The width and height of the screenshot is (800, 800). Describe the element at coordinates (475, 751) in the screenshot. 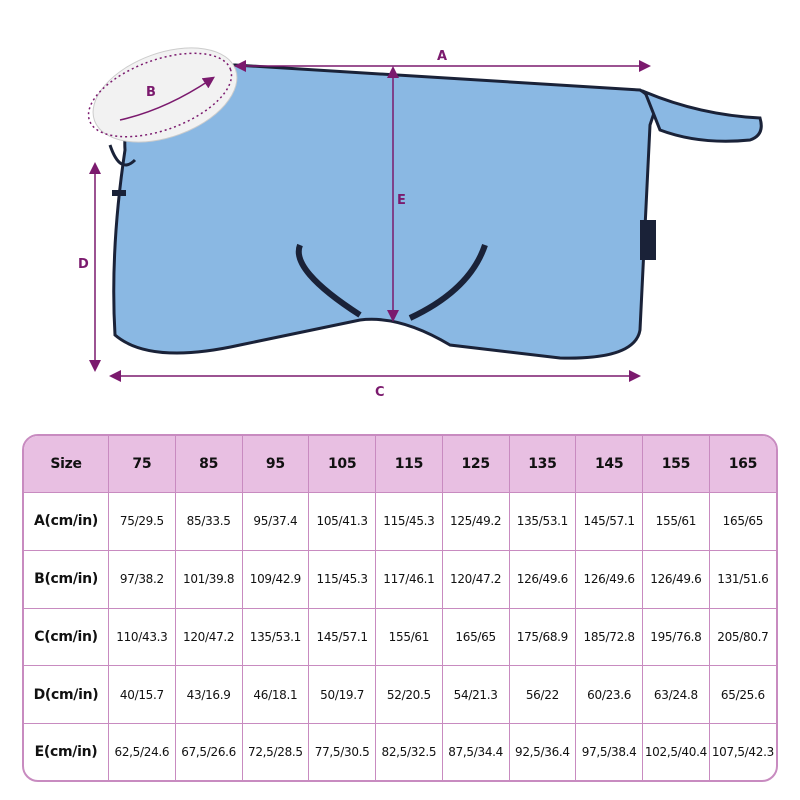

I see `table-cell: 87,5/34.4` at that location.